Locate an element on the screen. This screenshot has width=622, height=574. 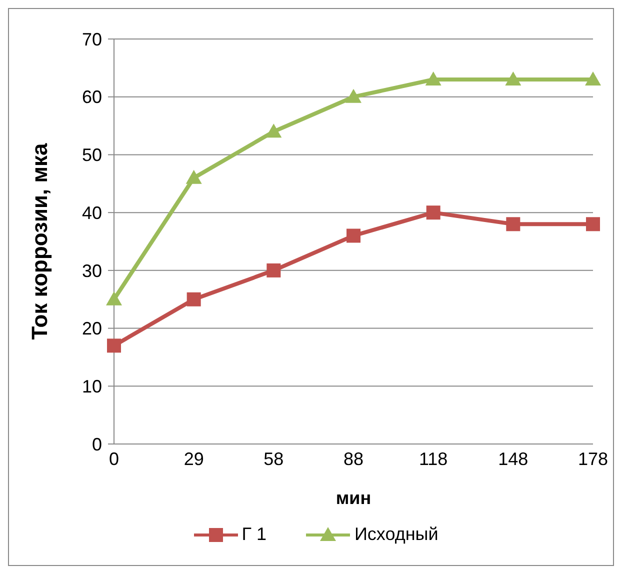
y-tick-label: 30 is located at coordinates (92, 270).